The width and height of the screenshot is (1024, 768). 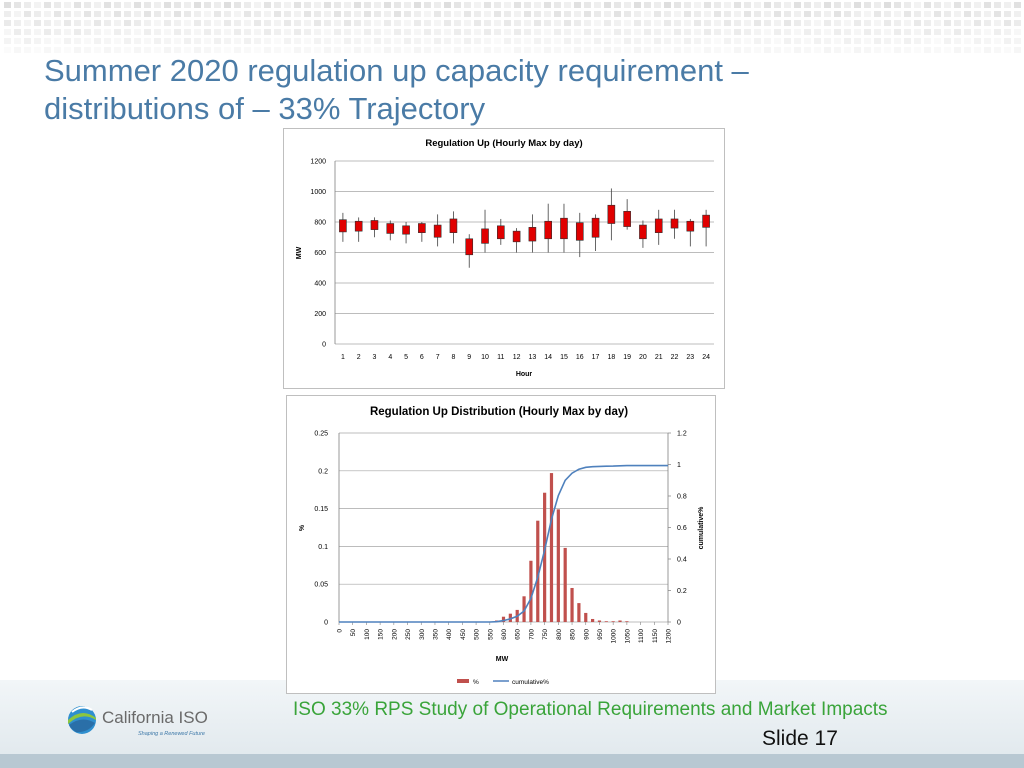 What do you see at coordinates (675, 357) in the screenshot?
I see `chart1-x-tick-label: 22` at bounding box center [675, 357].